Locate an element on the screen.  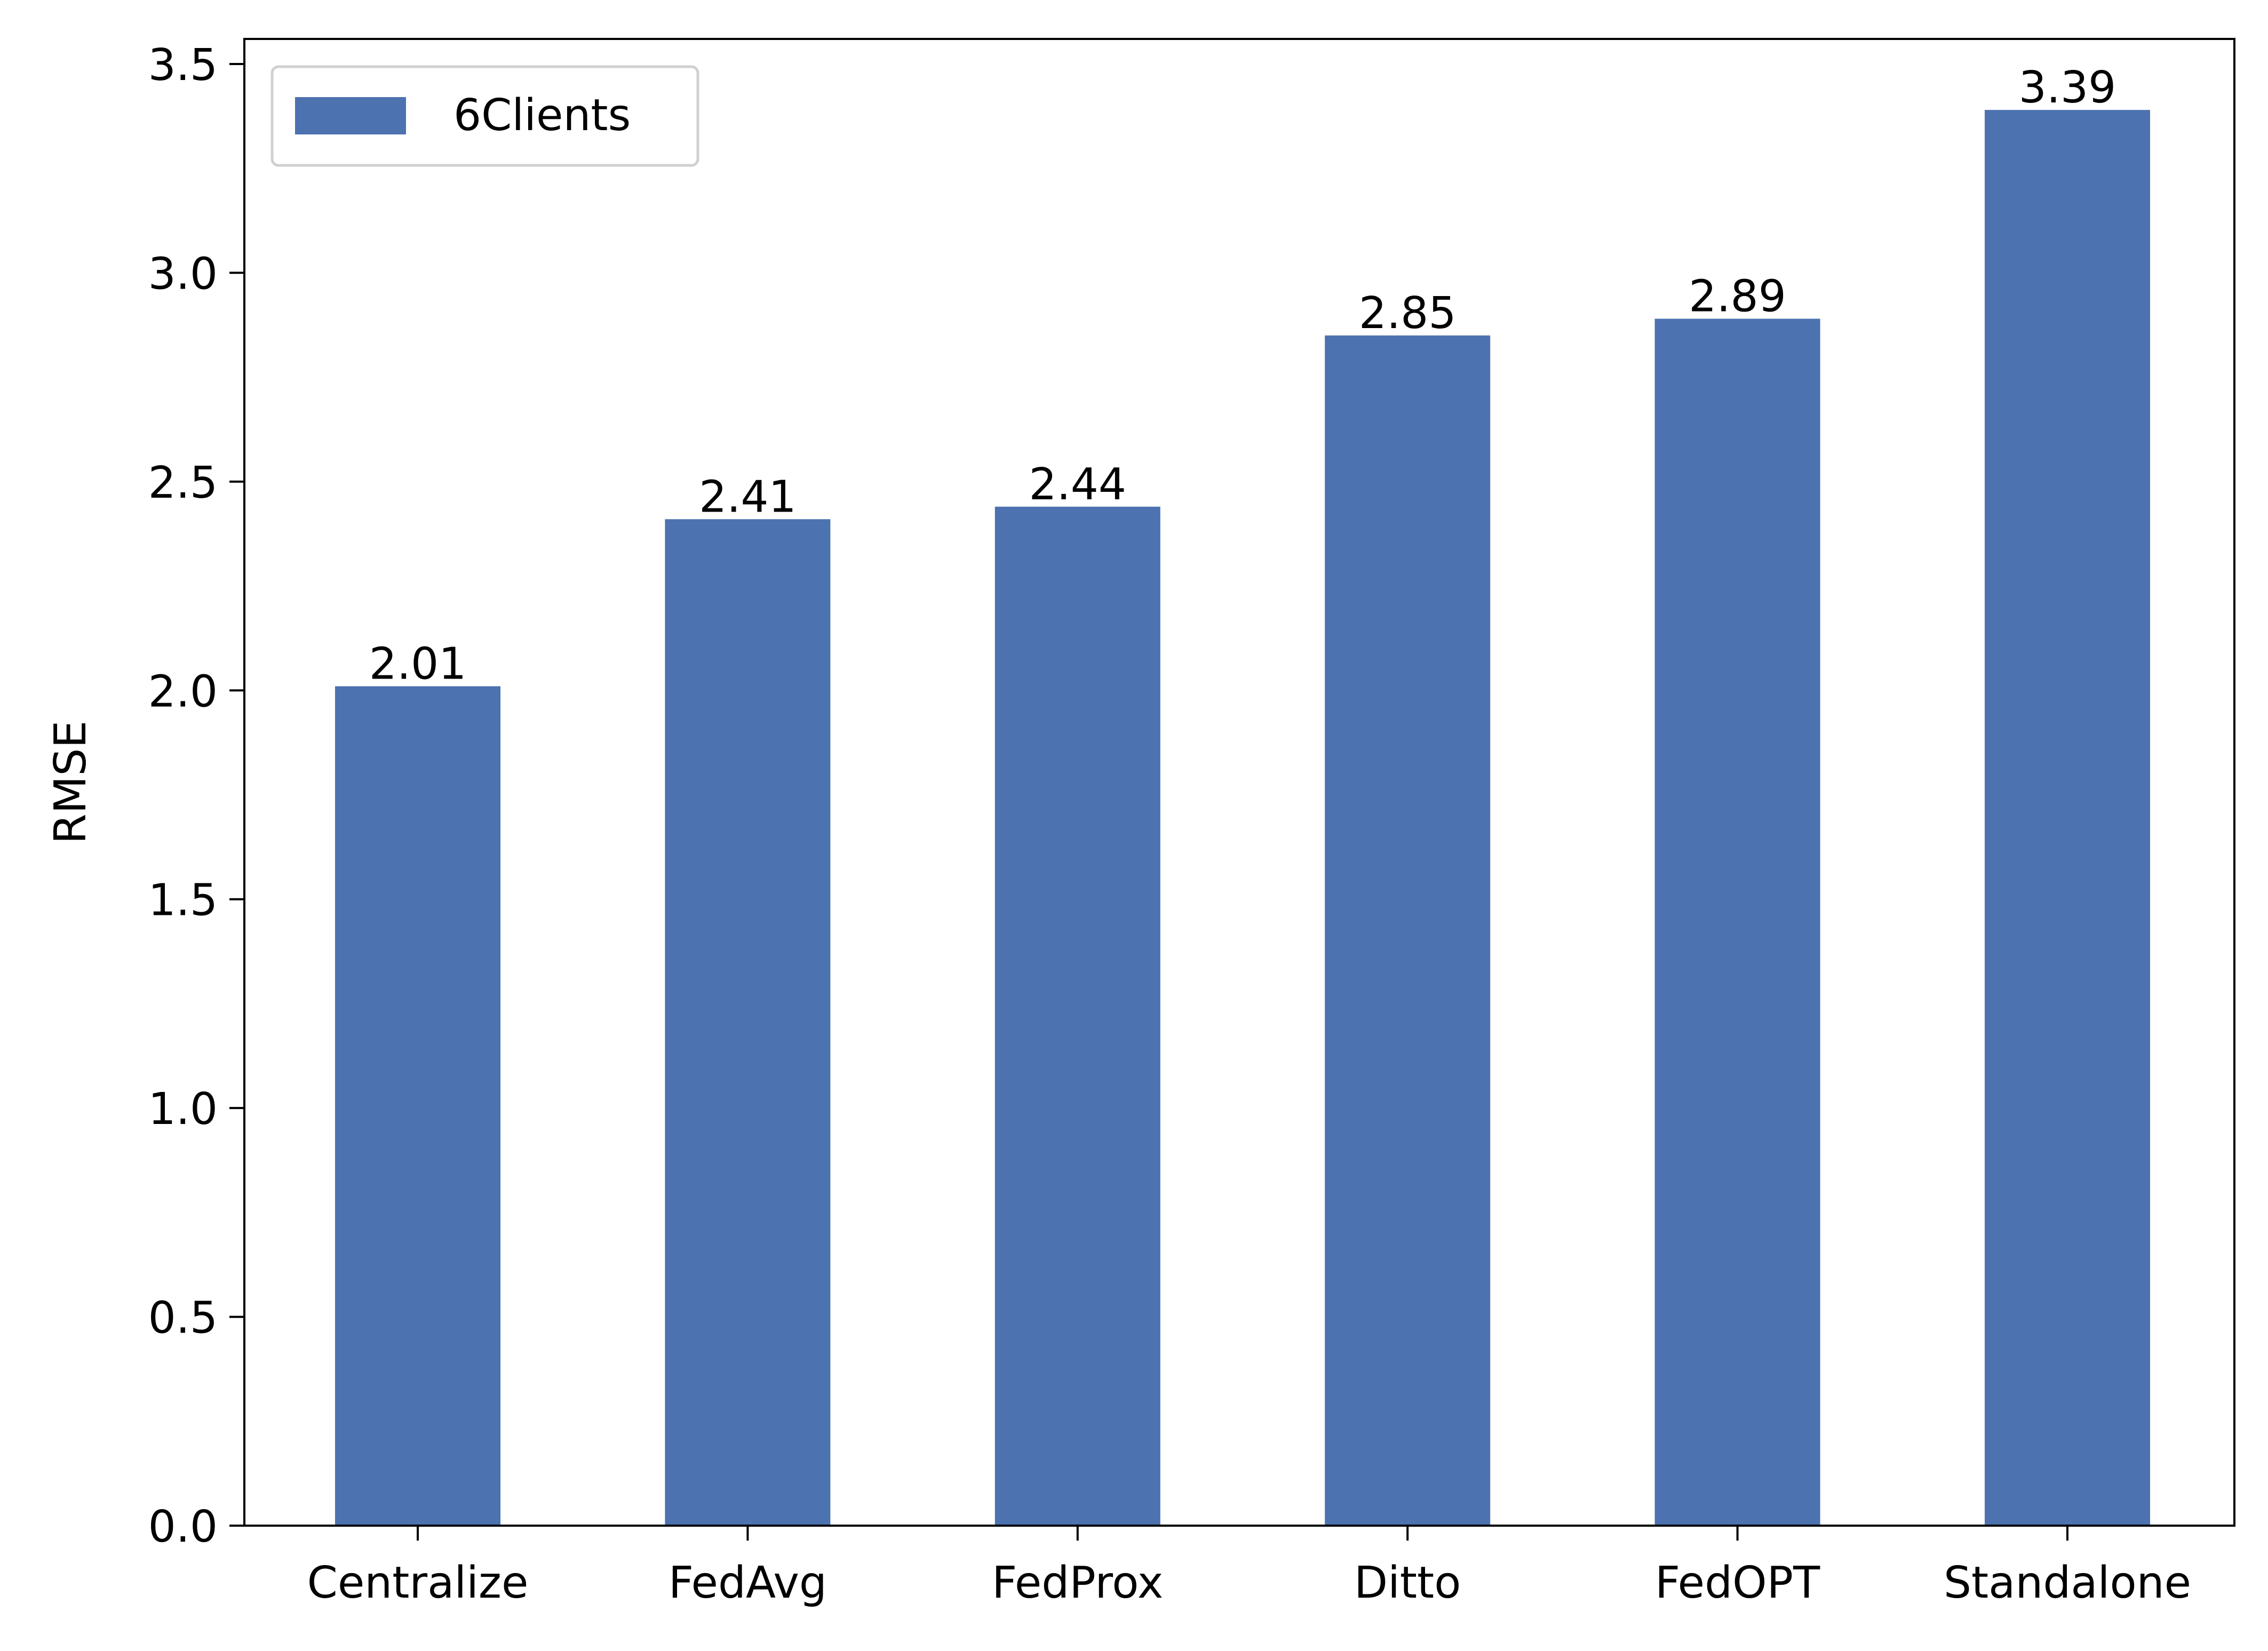
x-tick-label-standalone: Standalone is located at coordinates (2068, 1583).